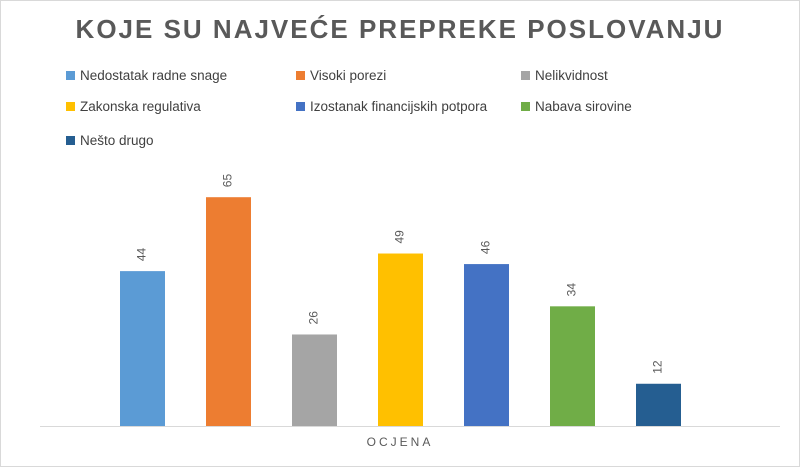 The image size is (800, 467). What do you see at coordinates (140, 106) in the screenshot?
I see `legend-label: Zakonska regulativa` at bounding box center [140, 106].